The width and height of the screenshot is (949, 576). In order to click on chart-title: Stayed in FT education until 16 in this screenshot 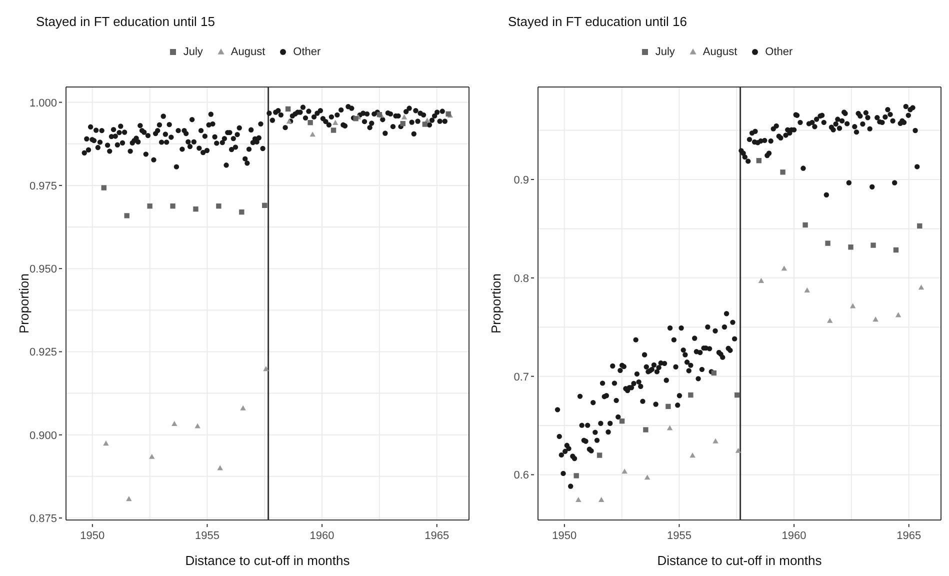, I will do `click(597, 22)`.